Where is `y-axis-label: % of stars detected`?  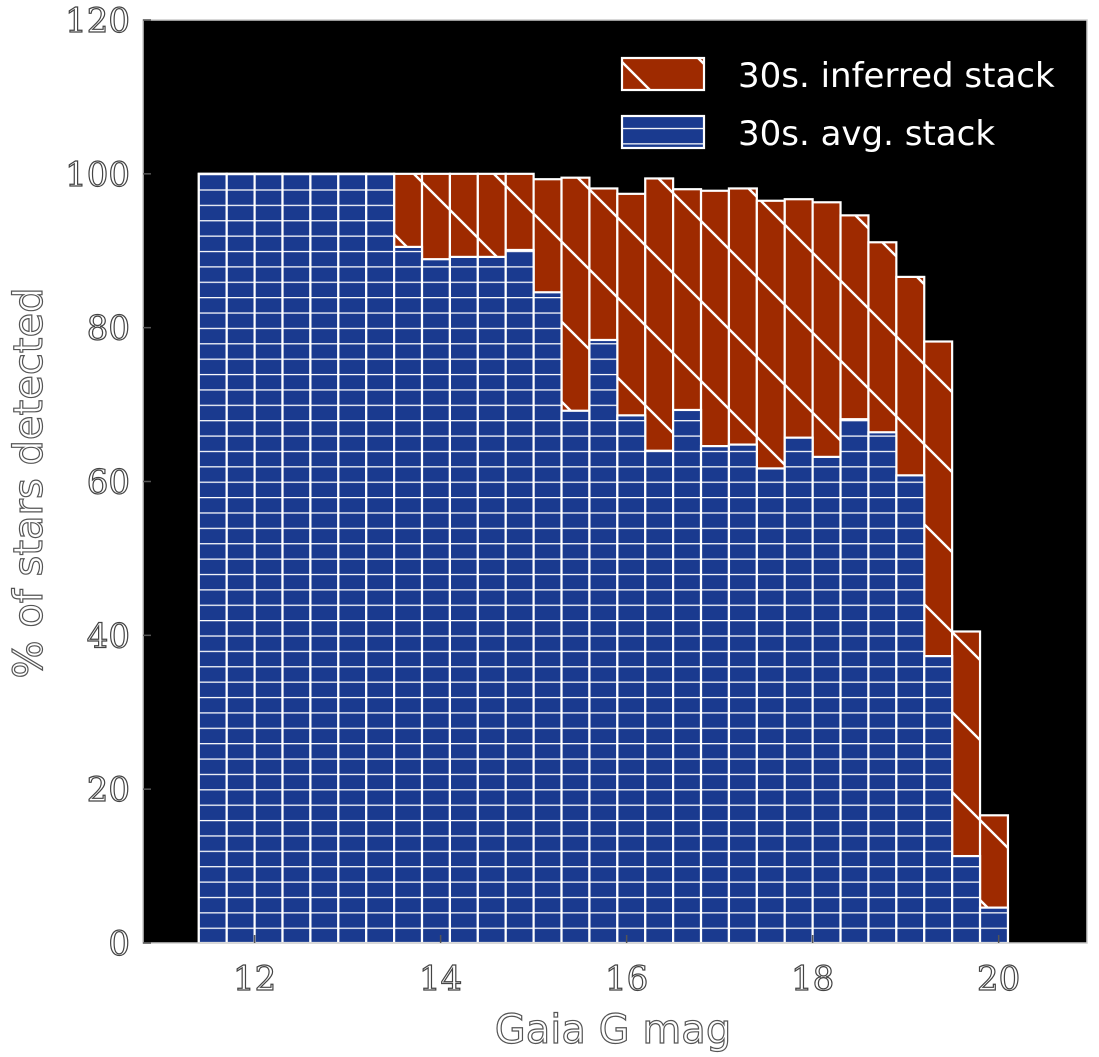 y-axis-label: % of stars detected is located at coordinates (29, 483).